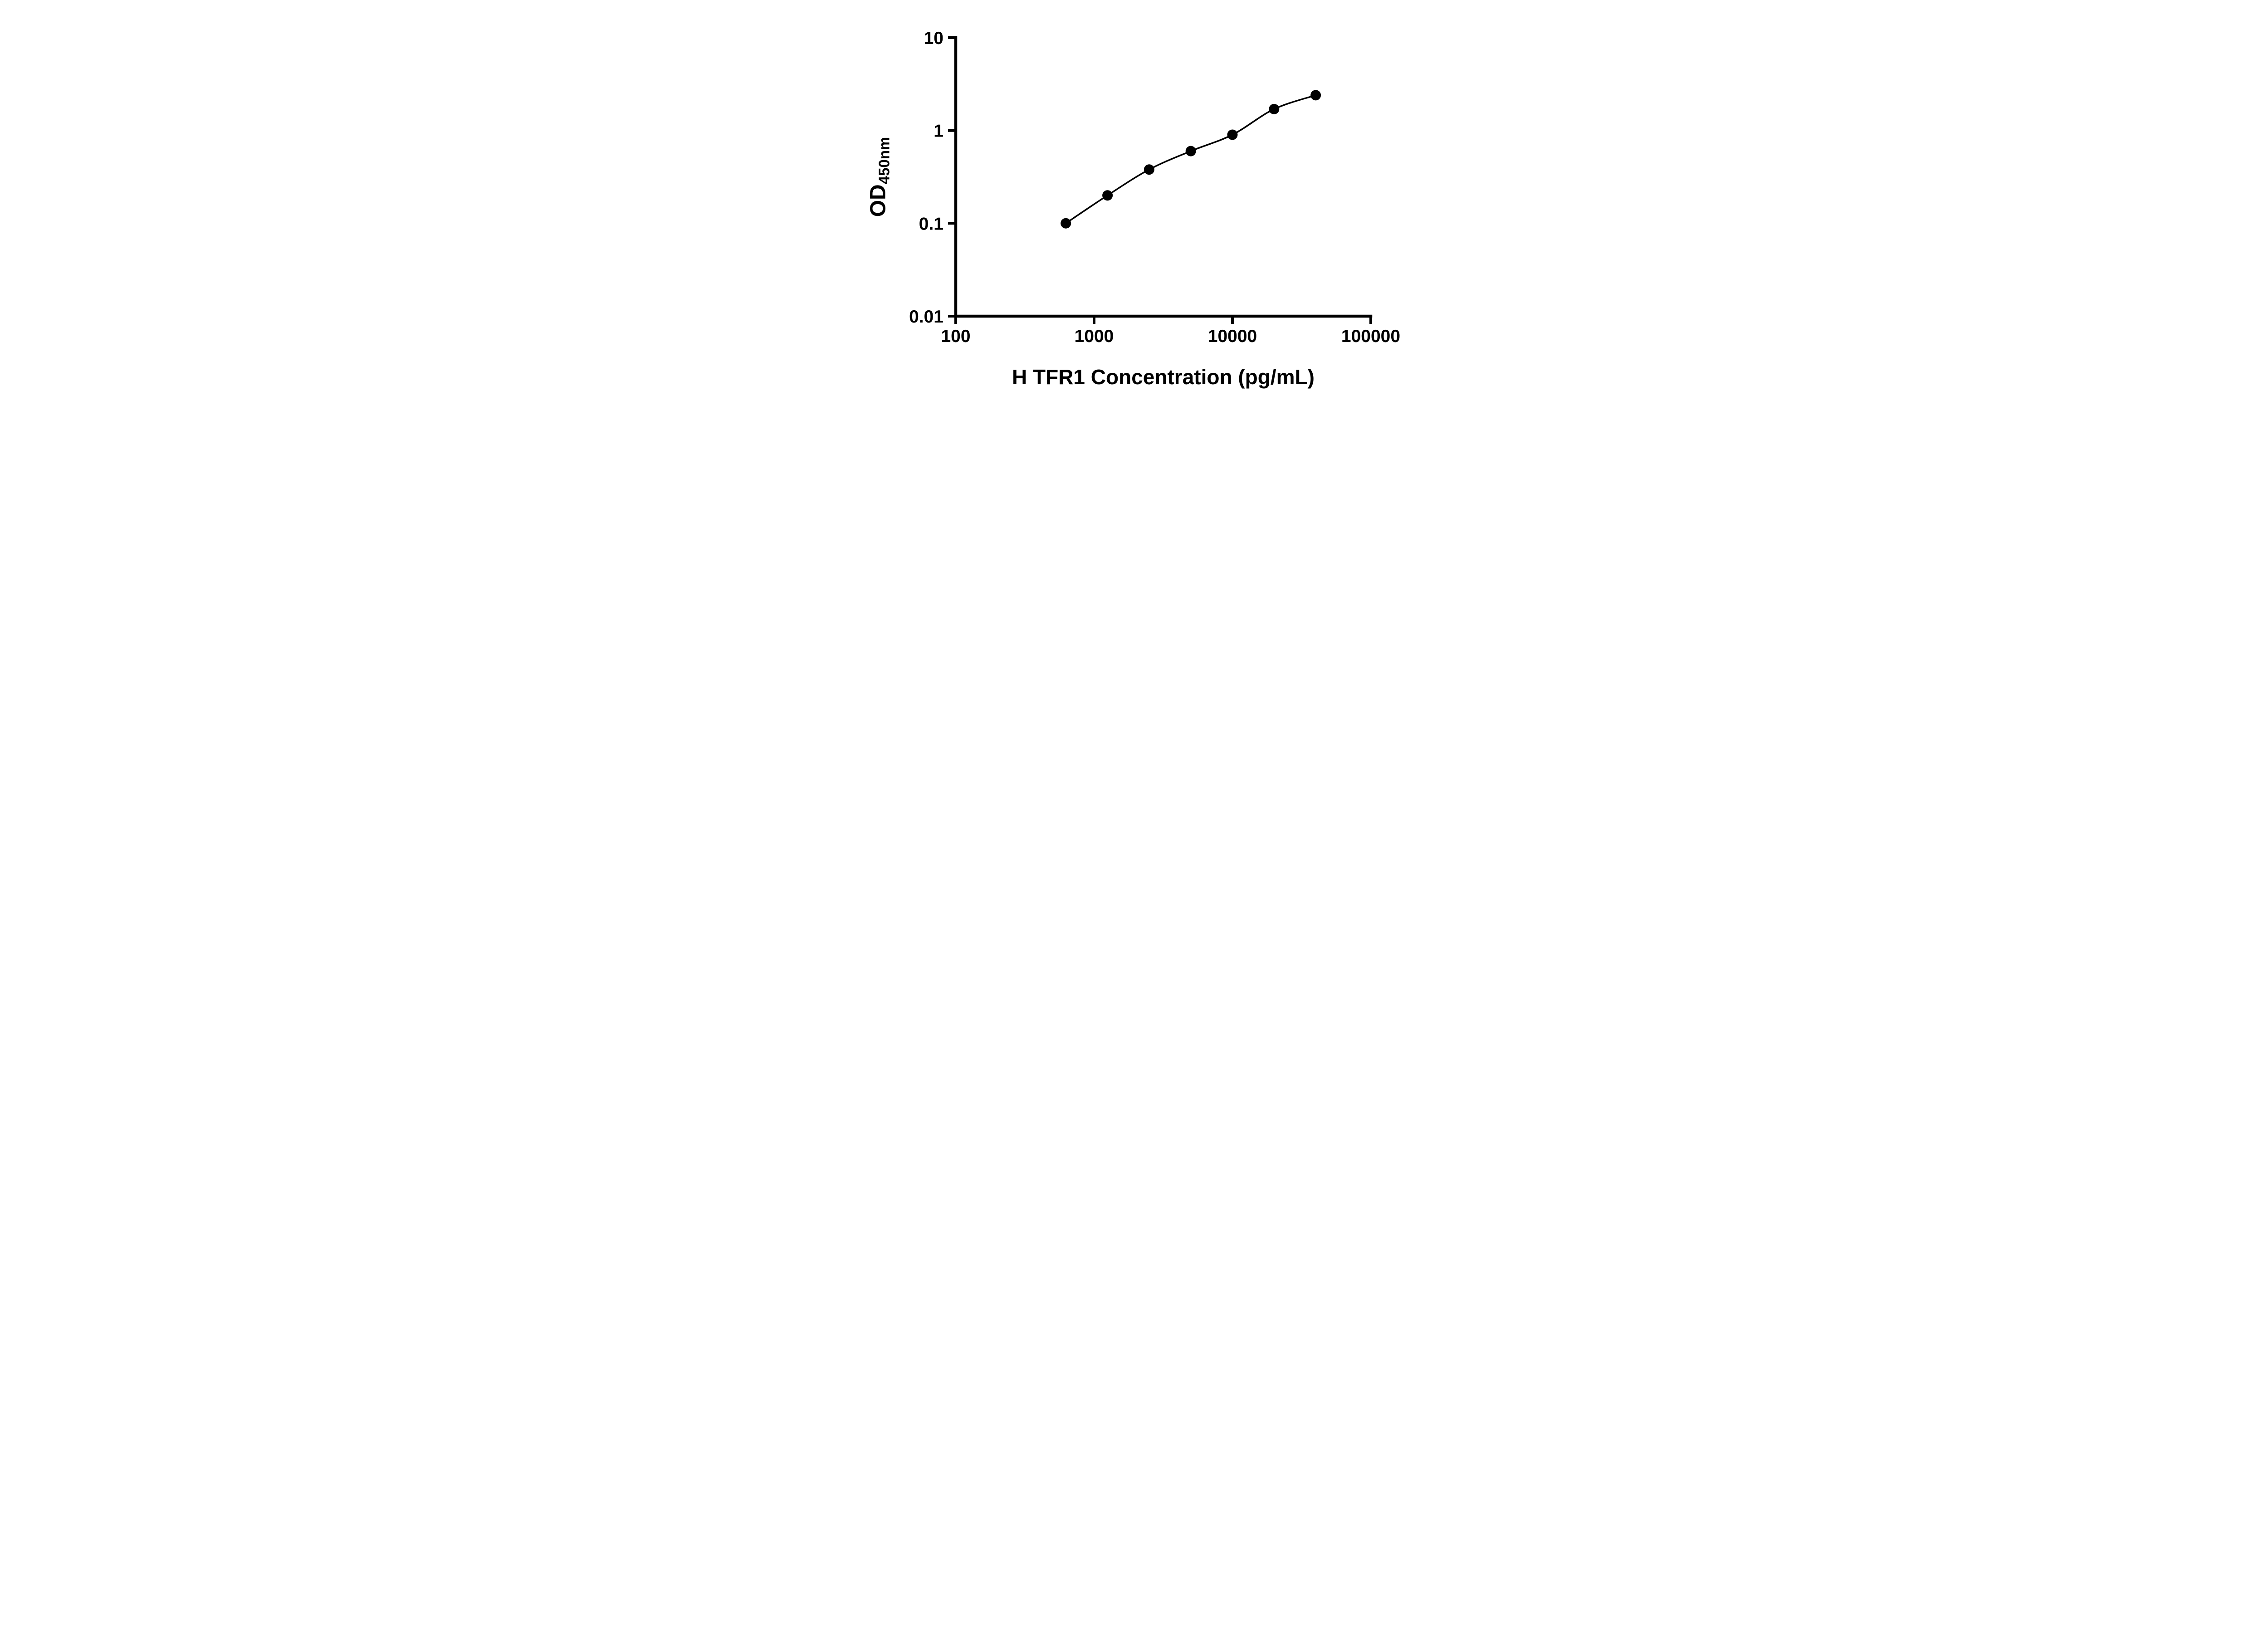  What do you see at coordinates (1095, 336) in the screenshot?
I see `x-tick-label: 1000` at bounding box center [1095, 336].